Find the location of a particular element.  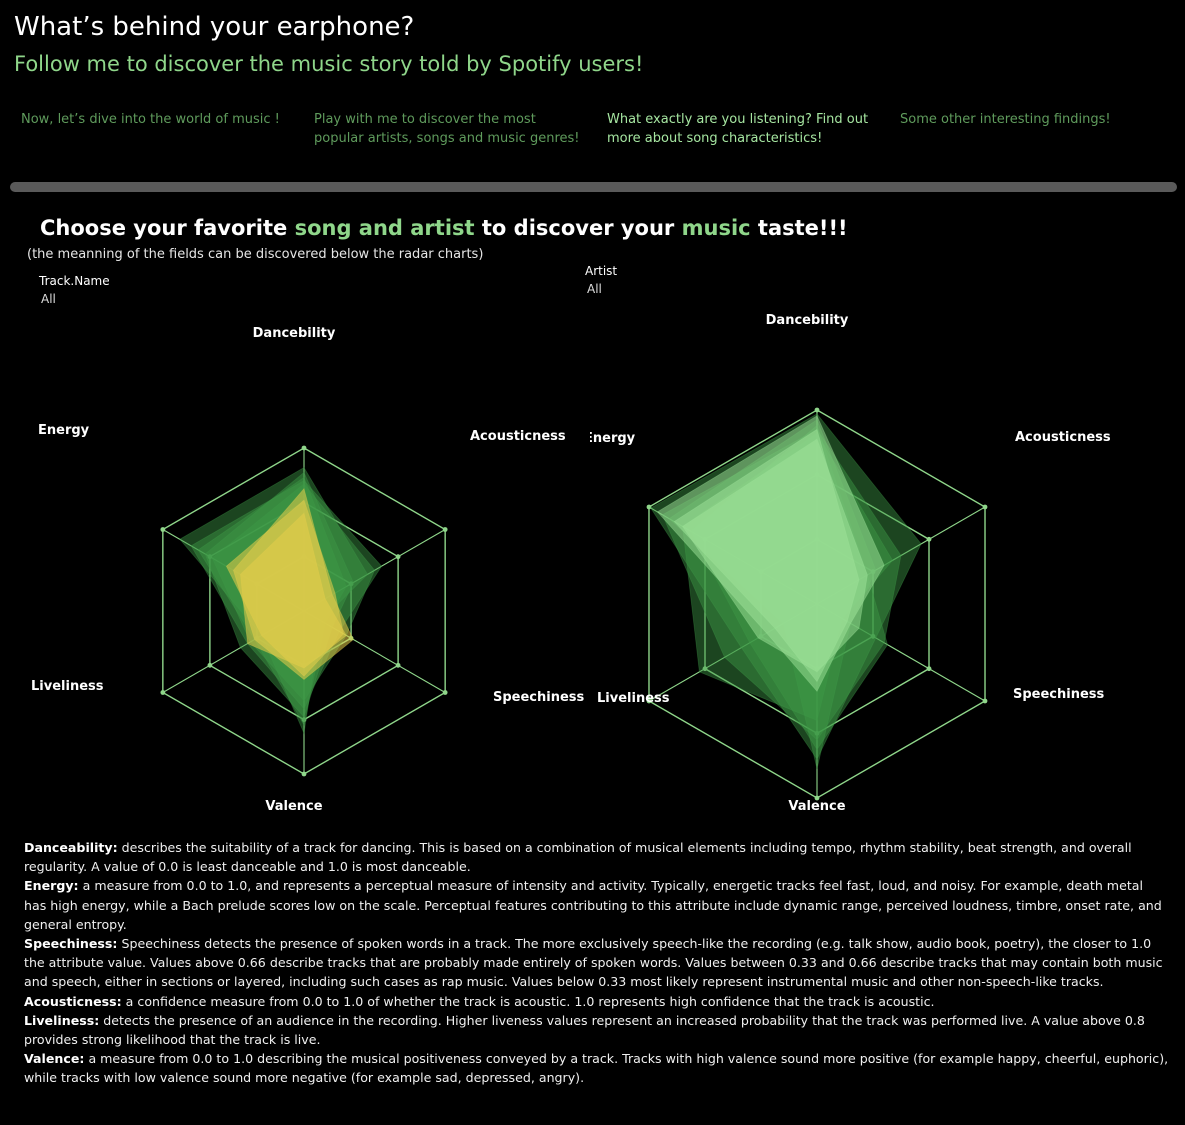

definition-term: Acousticness: is located at coordinates (73, 1001).